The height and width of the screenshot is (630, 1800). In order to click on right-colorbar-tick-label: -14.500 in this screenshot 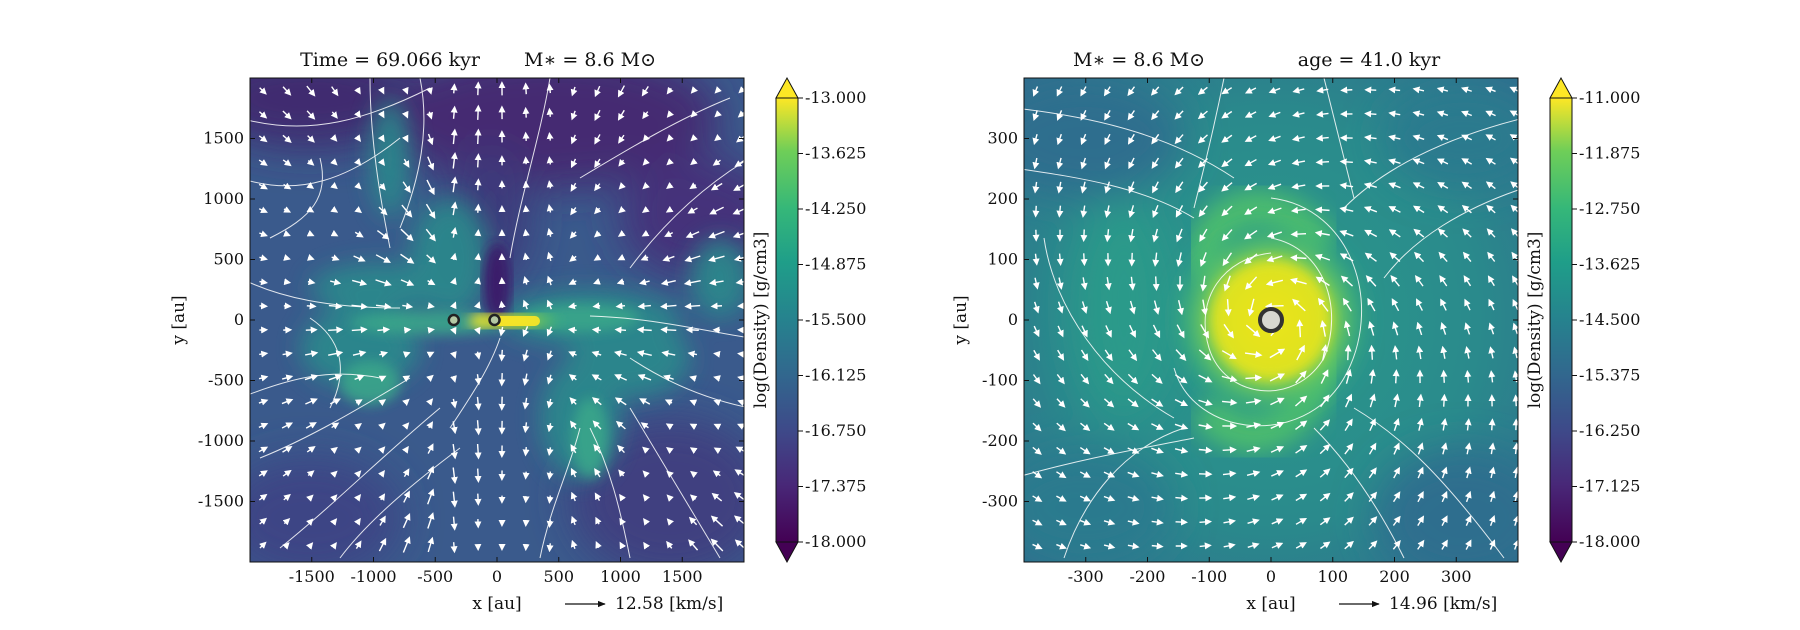, I will do `click(1609, 319)`.